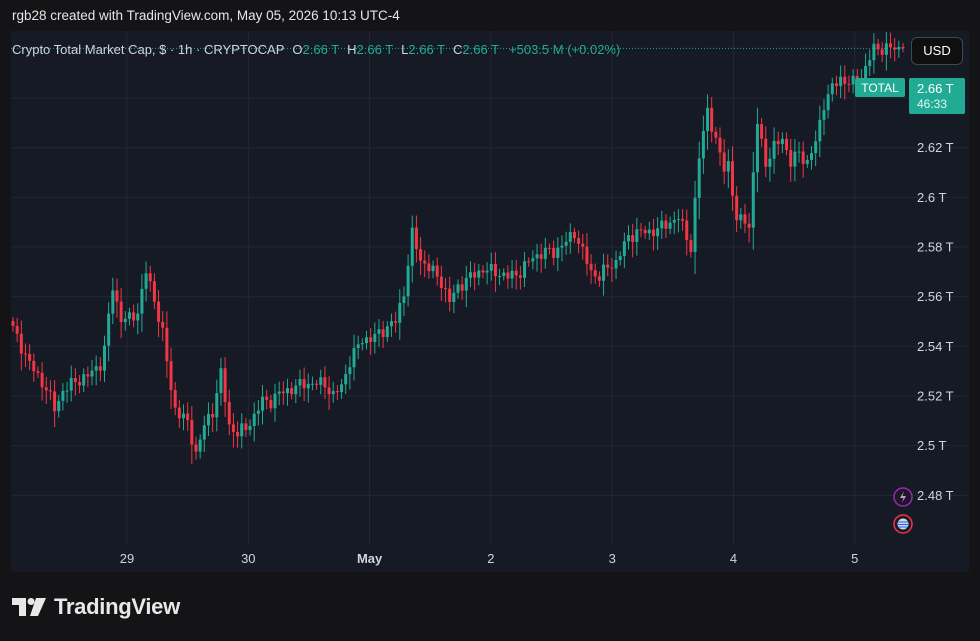  What do you see at coordinates (297, 49) in the screenshot?
I see `open-label: O` at bounding box center [297, 49].